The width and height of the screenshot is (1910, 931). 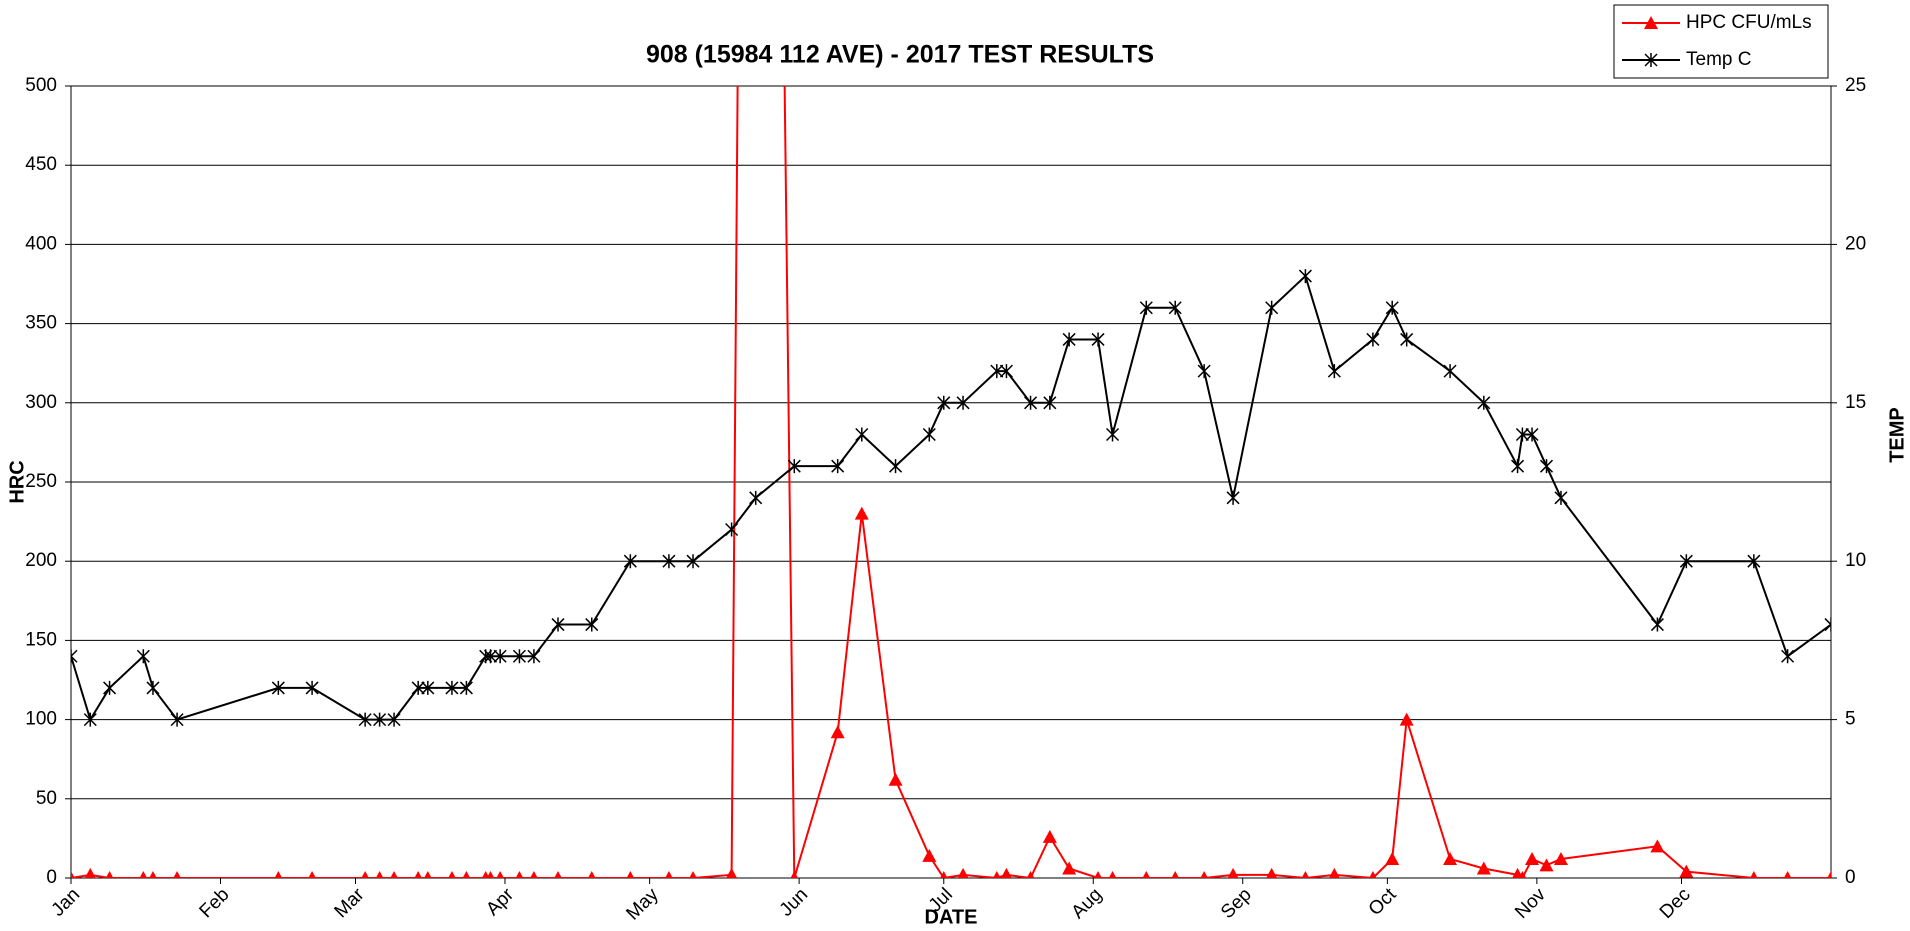 I want to click on y-tick-label: 200, so click(x=41, y=560).